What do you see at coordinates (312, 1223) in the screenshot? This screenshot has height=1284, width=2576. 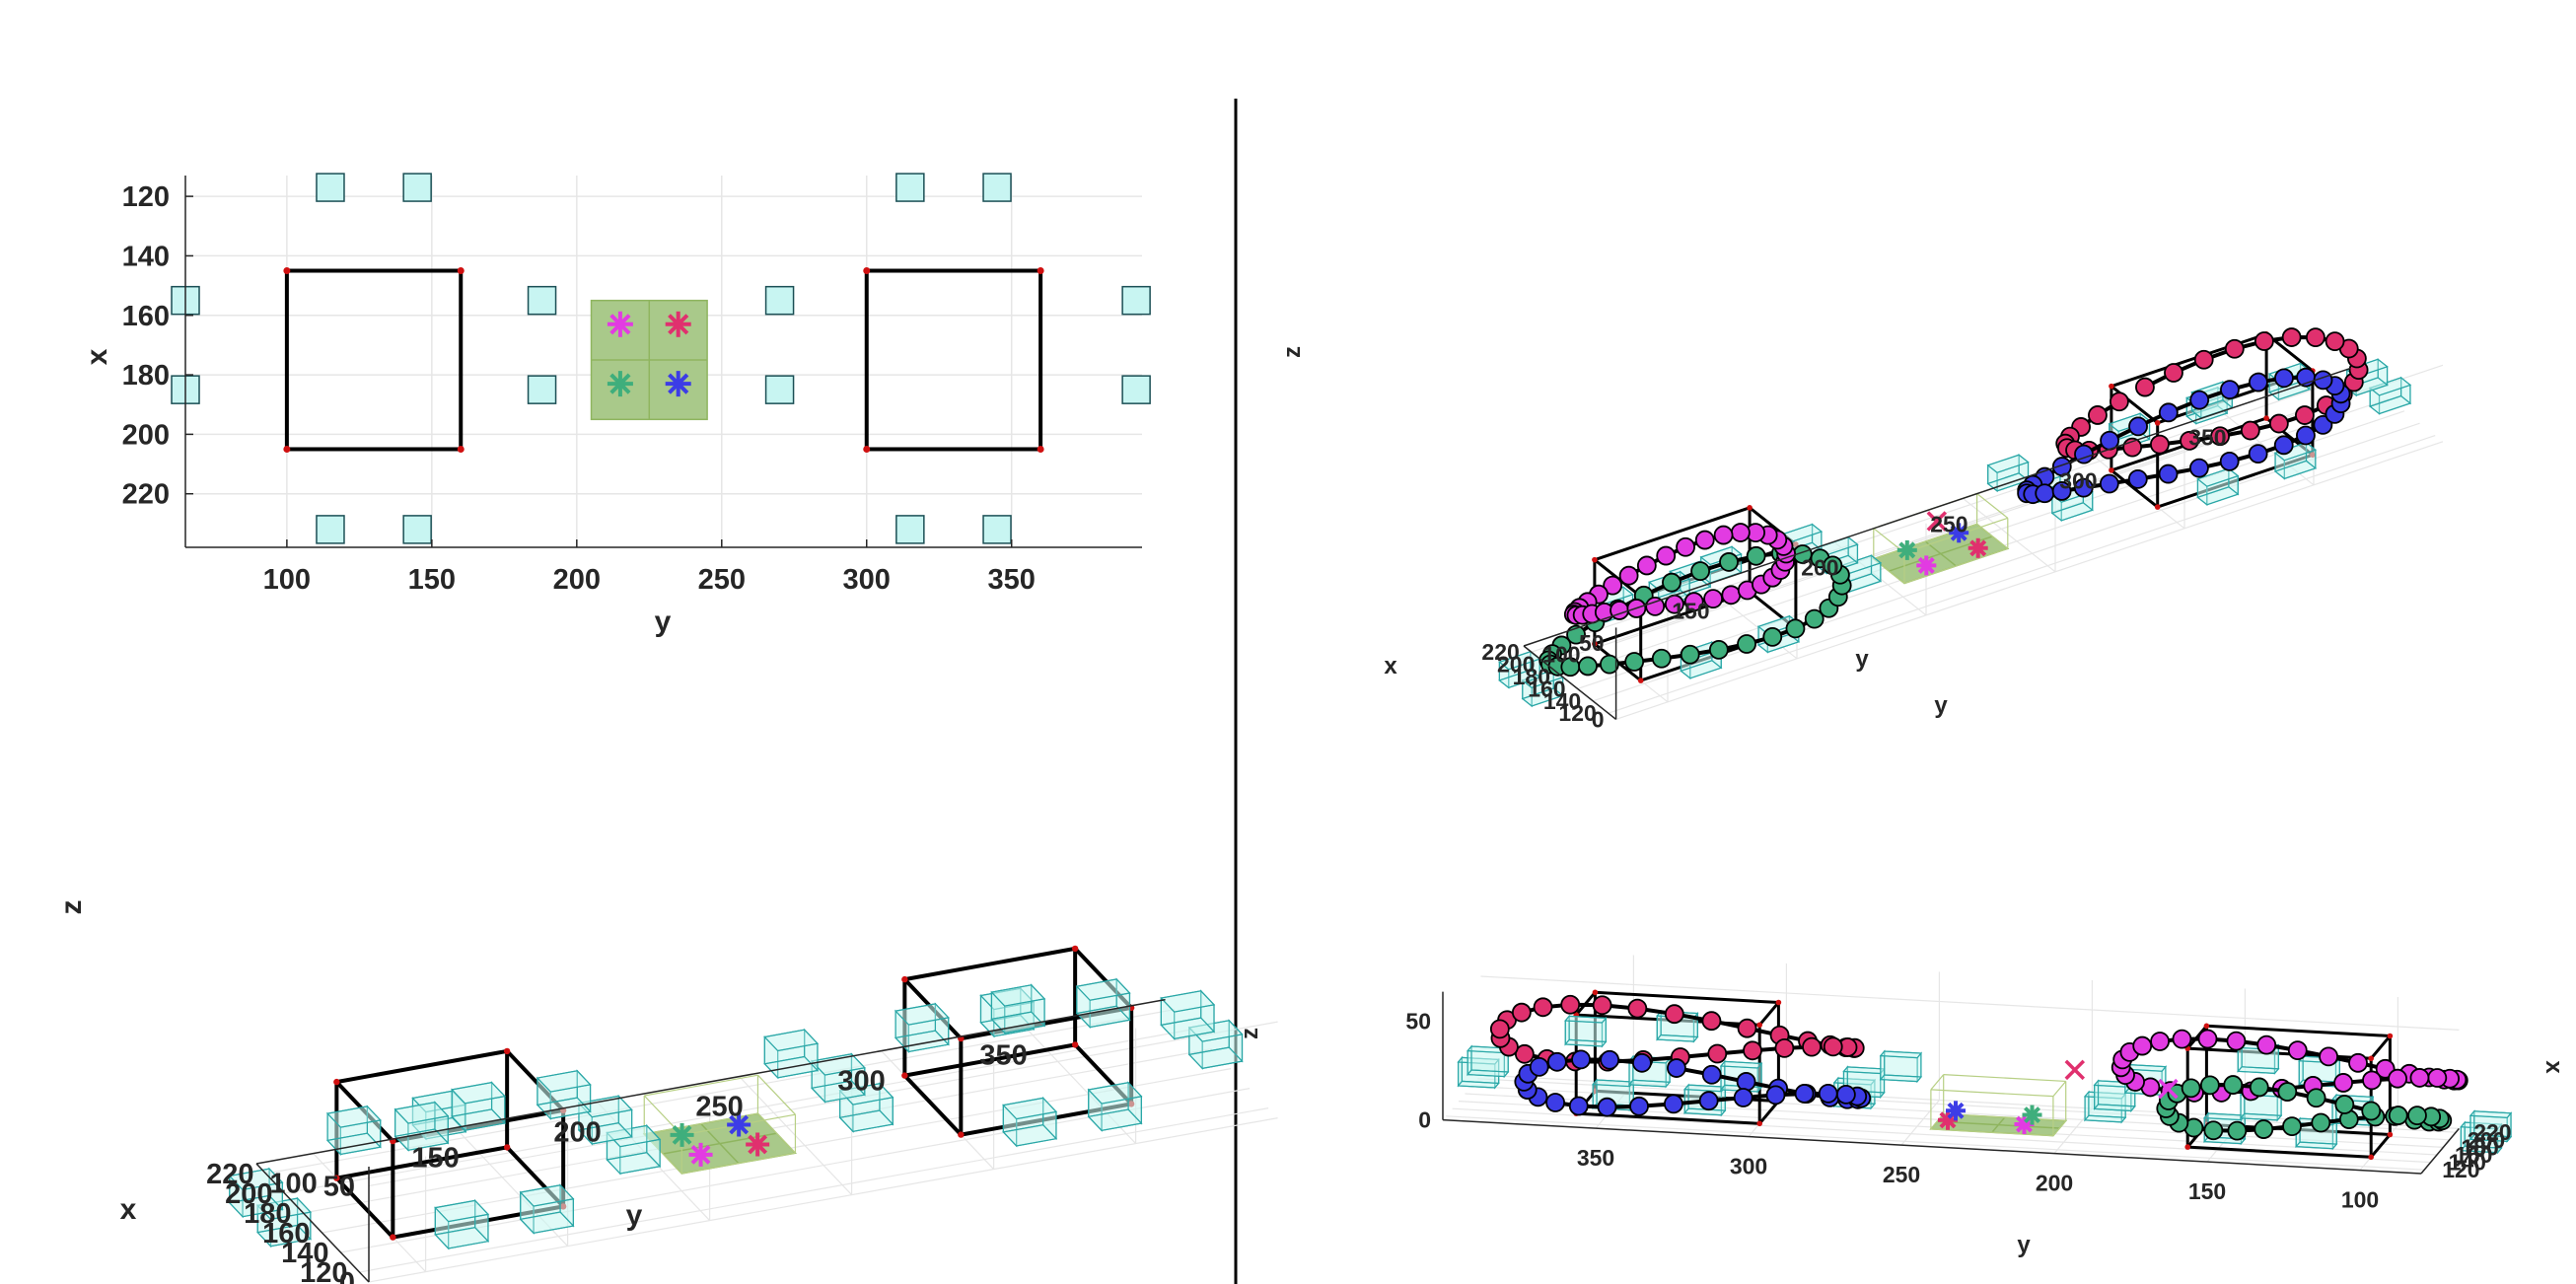 I see `iso-static-axis-line` at bounding box center [312, 1223].